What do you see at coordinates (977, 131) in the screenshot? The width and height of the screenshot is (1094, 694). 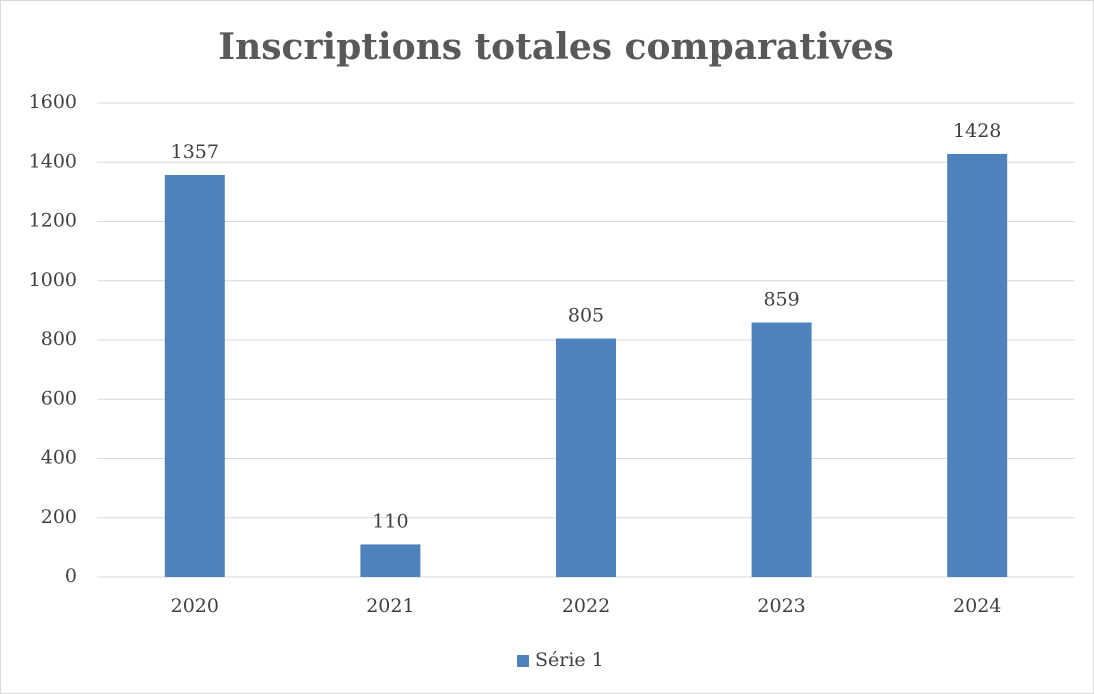 I see `data-label: 1428` at bounding box center [977, 131].